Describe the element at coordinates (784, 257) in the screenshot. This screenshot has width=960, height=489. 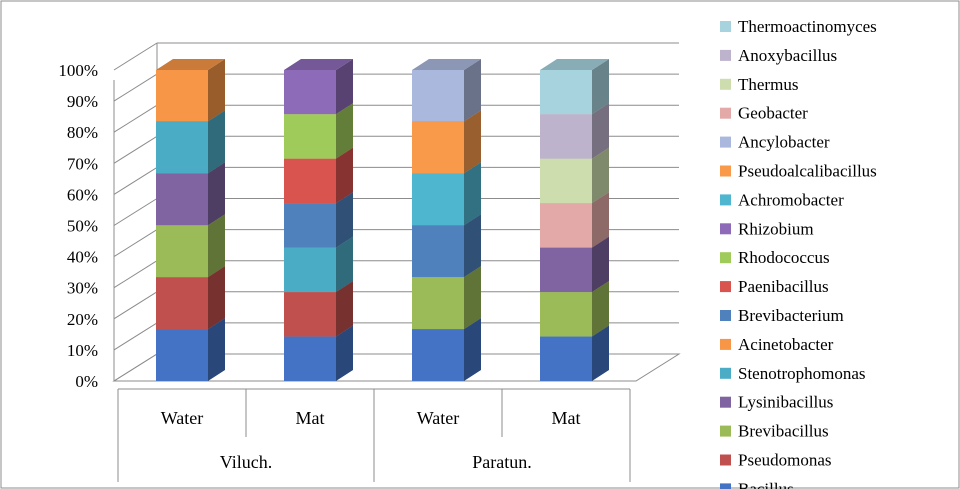
I see `legend-label: Rhodococcus` at that location.